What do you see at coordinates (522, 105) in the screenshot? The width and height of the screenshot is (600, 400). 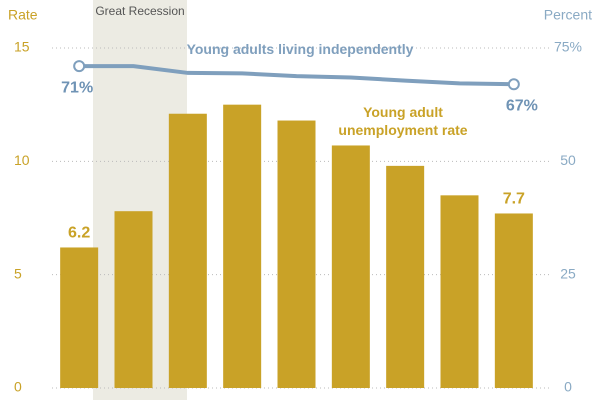 I see `data-label: 67%` at bounding box center [522, 105].